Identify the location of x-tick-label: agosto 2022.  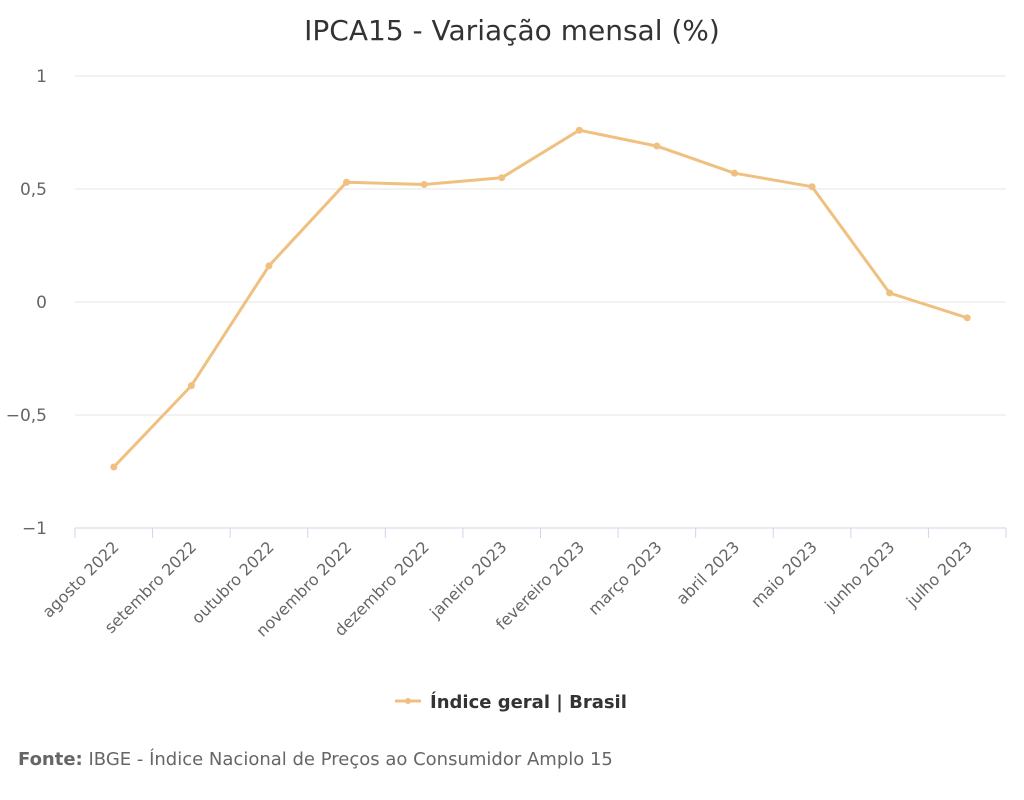
(81, 579).